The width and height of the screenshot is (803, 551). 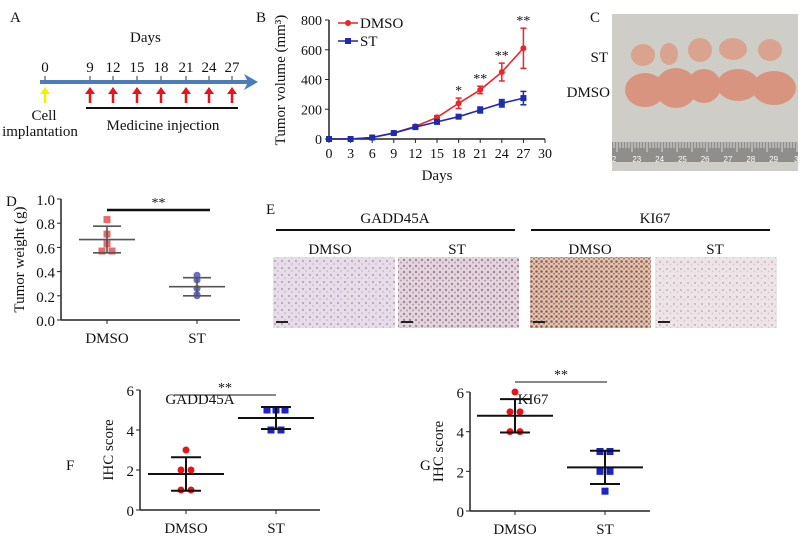 I want to click on implant-arrowhead-icon, so click(x=45, y=90).